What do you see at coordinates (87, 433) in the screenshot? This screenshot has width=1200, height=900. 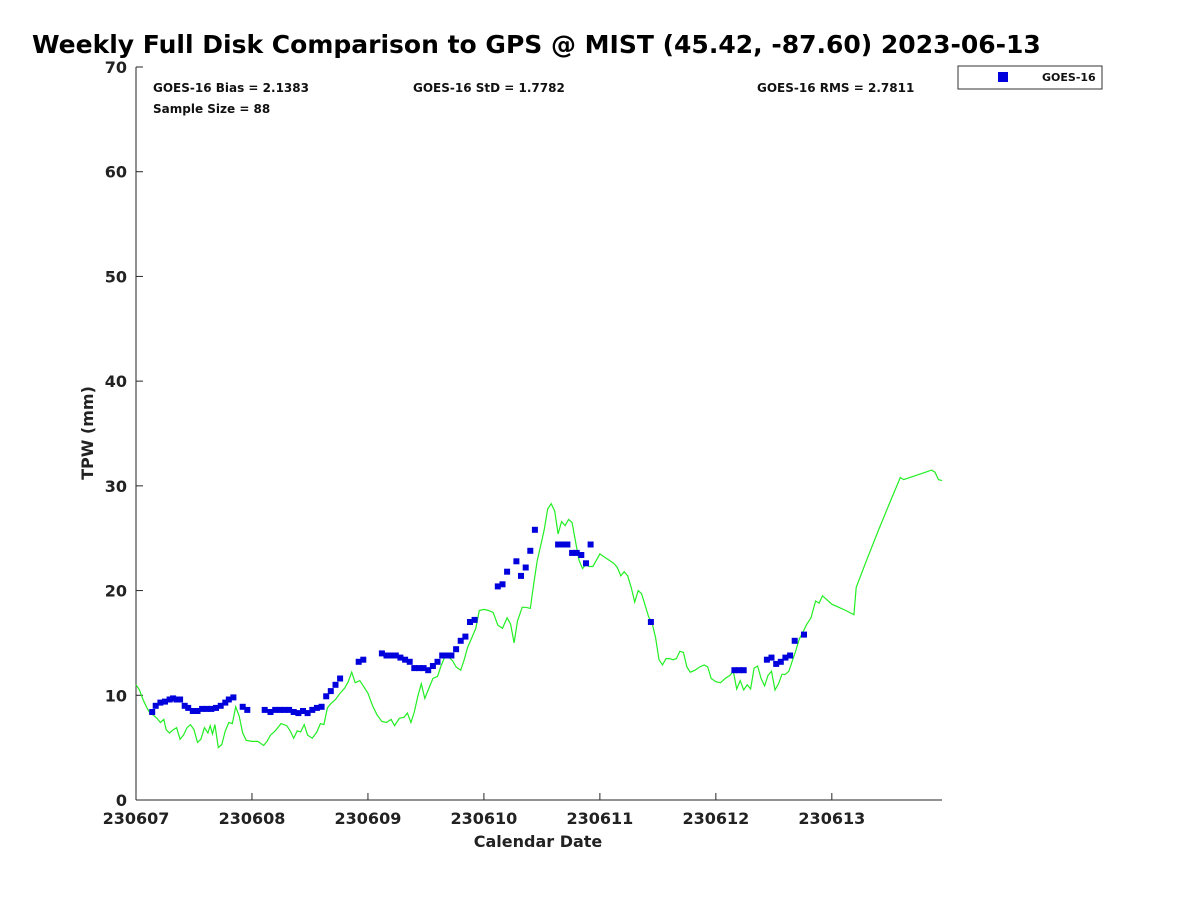 I see `y-axis-title: TPW (mm)` at bounding box center [87, 433].